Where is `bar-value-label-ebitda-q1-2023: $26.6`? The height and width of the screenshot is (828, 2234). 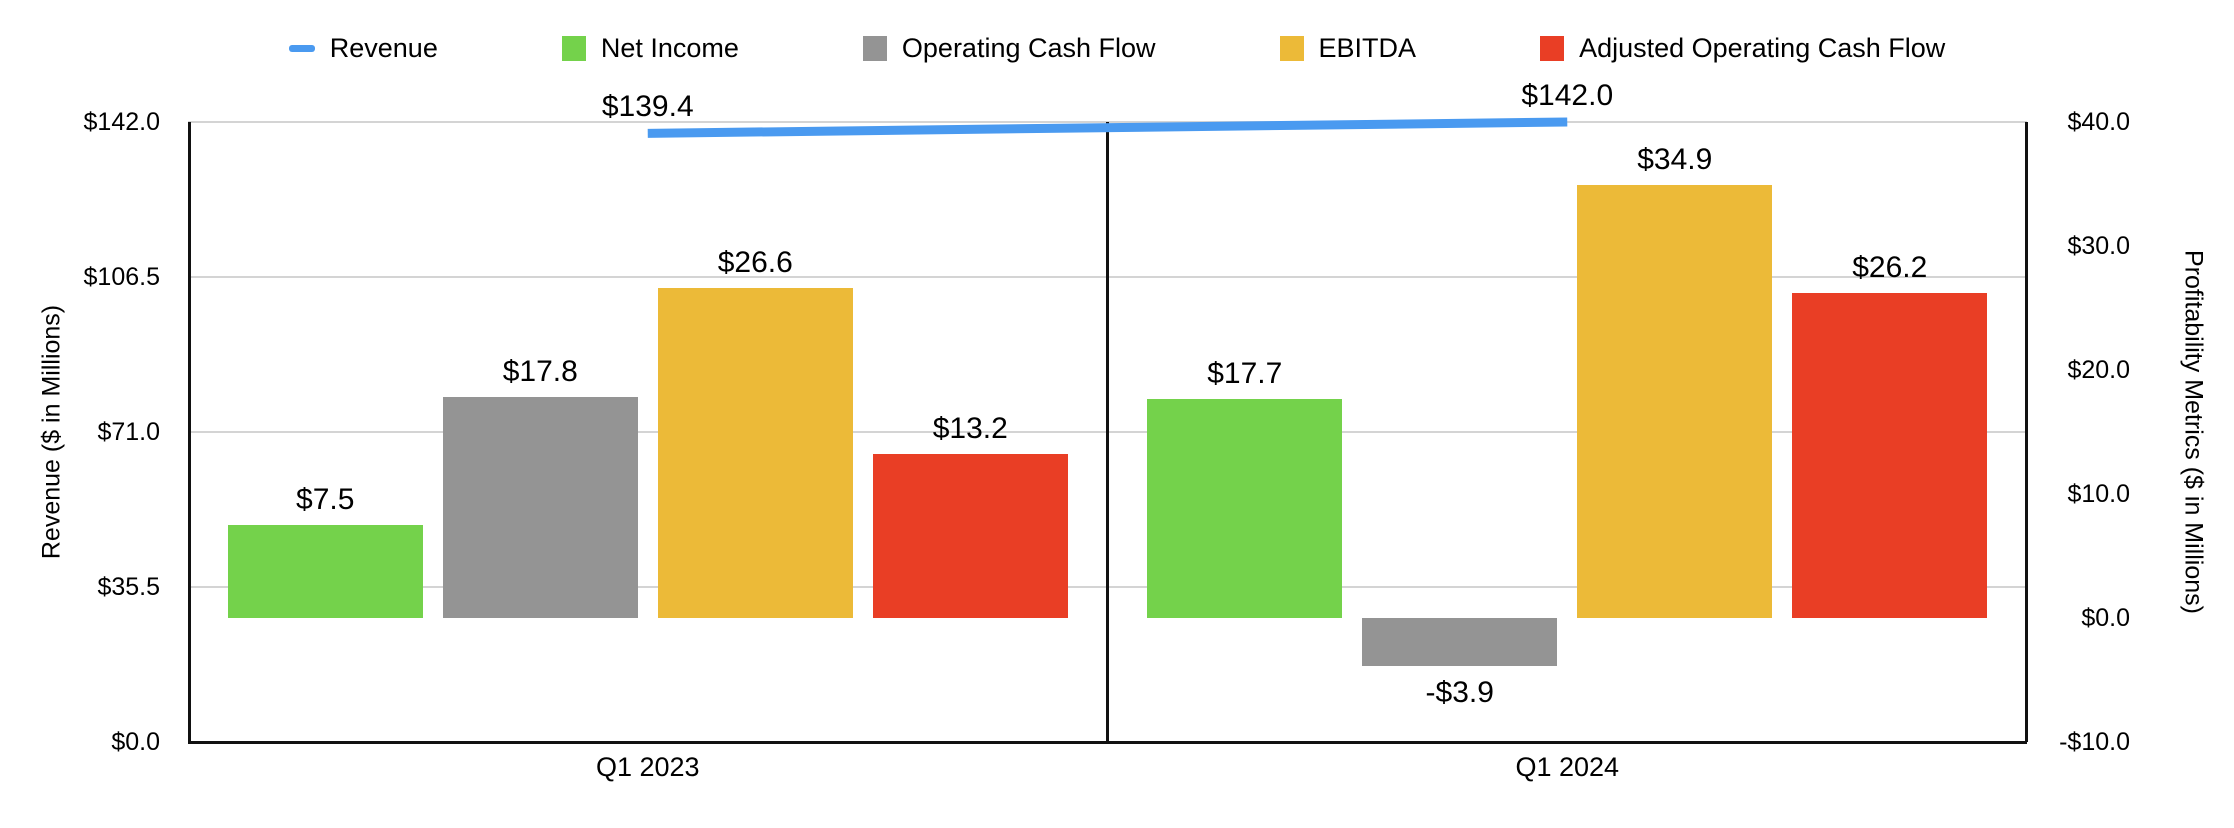
bar-value-label-ebitda-q1-2023: $26.6 is located at coordinates (755, 263).